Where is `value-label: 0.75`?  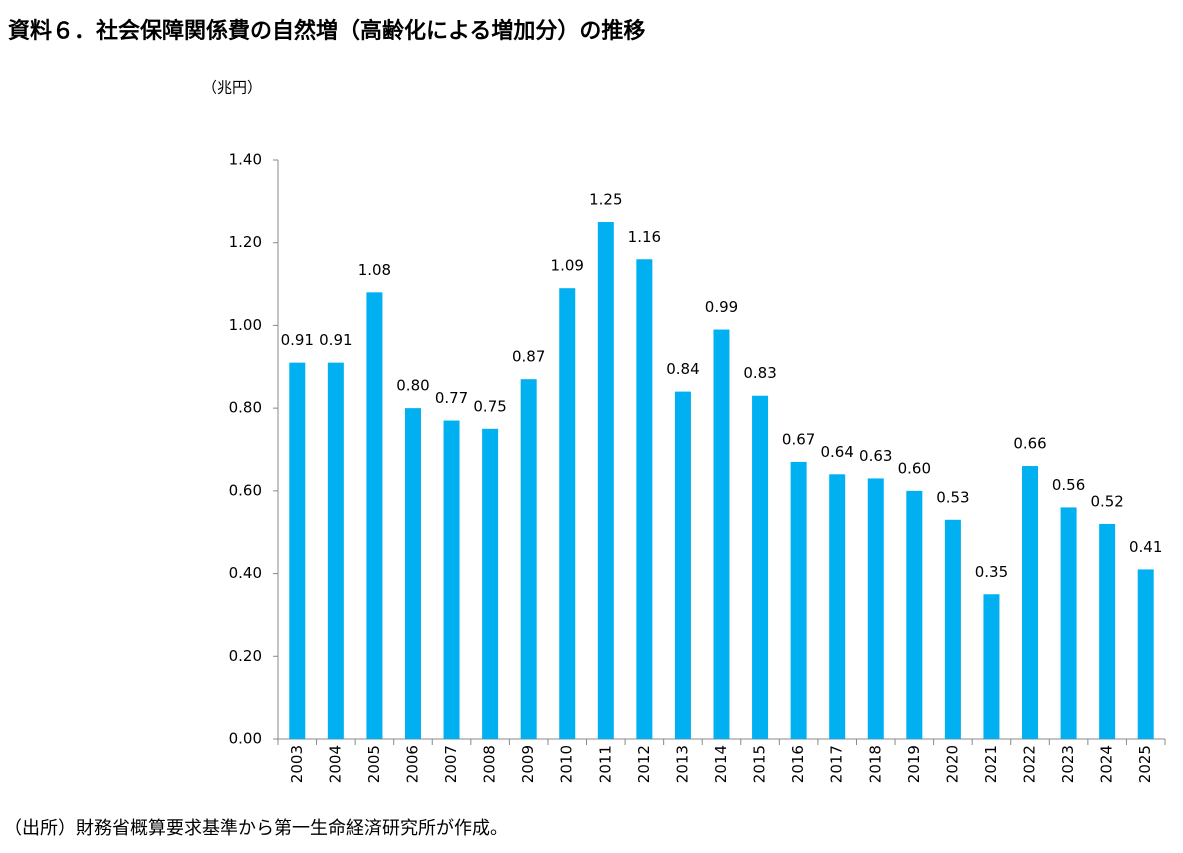
value-label: 0.75 is located at coordinates (489, 406).